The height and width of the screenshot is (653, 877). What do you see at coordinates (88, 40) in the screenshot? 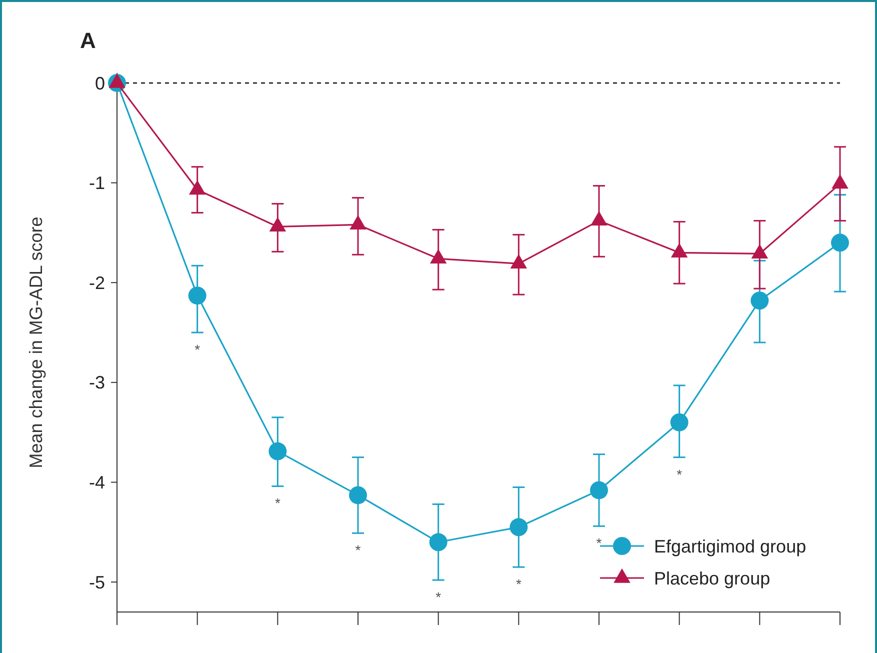
I see `text: A` at bounding box center [88, 40].